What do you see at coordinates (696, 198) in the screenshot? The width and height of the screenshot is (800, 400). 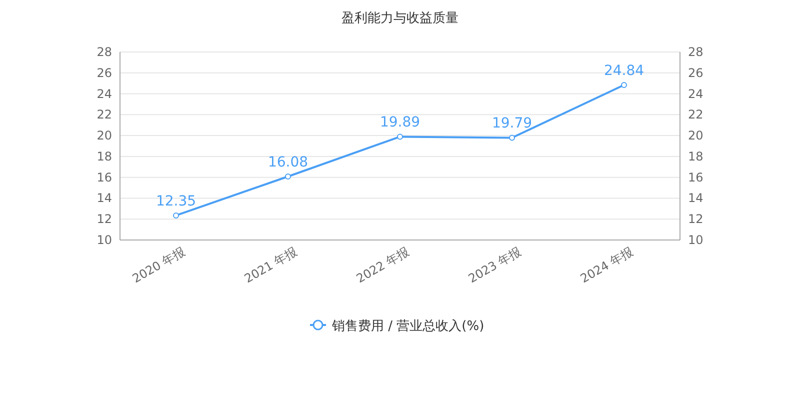 I see `y2-tick-label: 14` at bounding box center [696, 198].